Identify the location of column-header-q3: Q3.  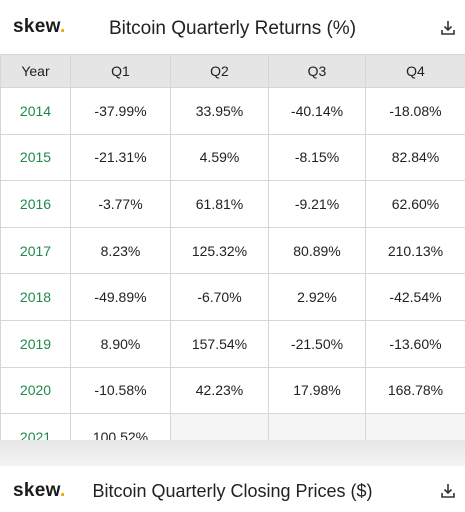
(317, 71).